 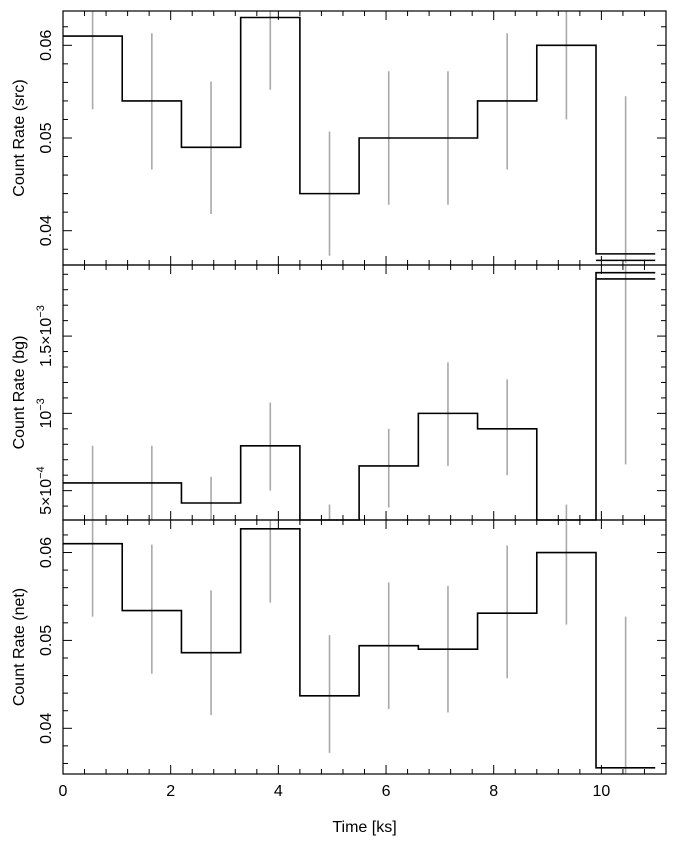 What do you see at coordinates (45, 490) in the screenshot?
I see `y-tick-label: 5×10−4` at bounding box center [45, 490].